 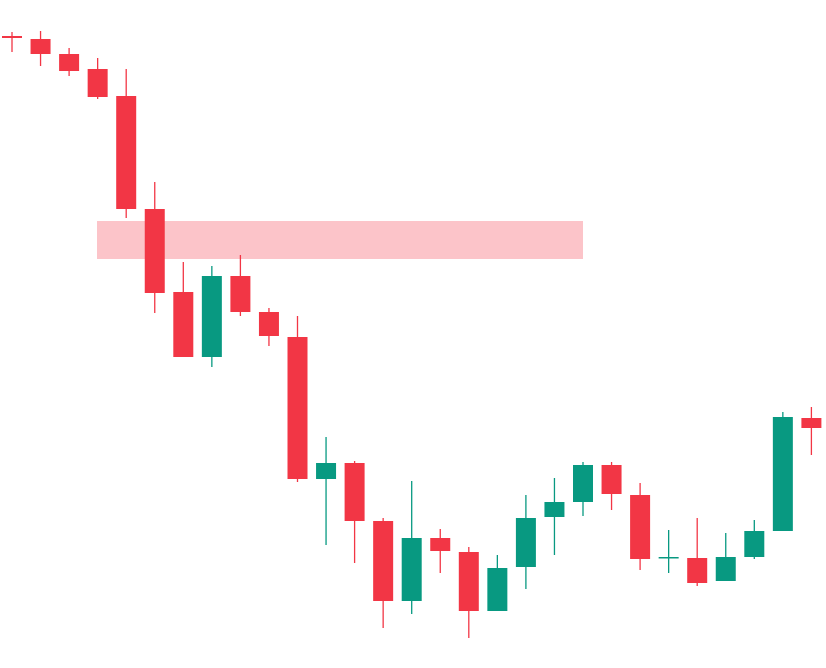 I want to click on zone, so click(x=340, y=240).